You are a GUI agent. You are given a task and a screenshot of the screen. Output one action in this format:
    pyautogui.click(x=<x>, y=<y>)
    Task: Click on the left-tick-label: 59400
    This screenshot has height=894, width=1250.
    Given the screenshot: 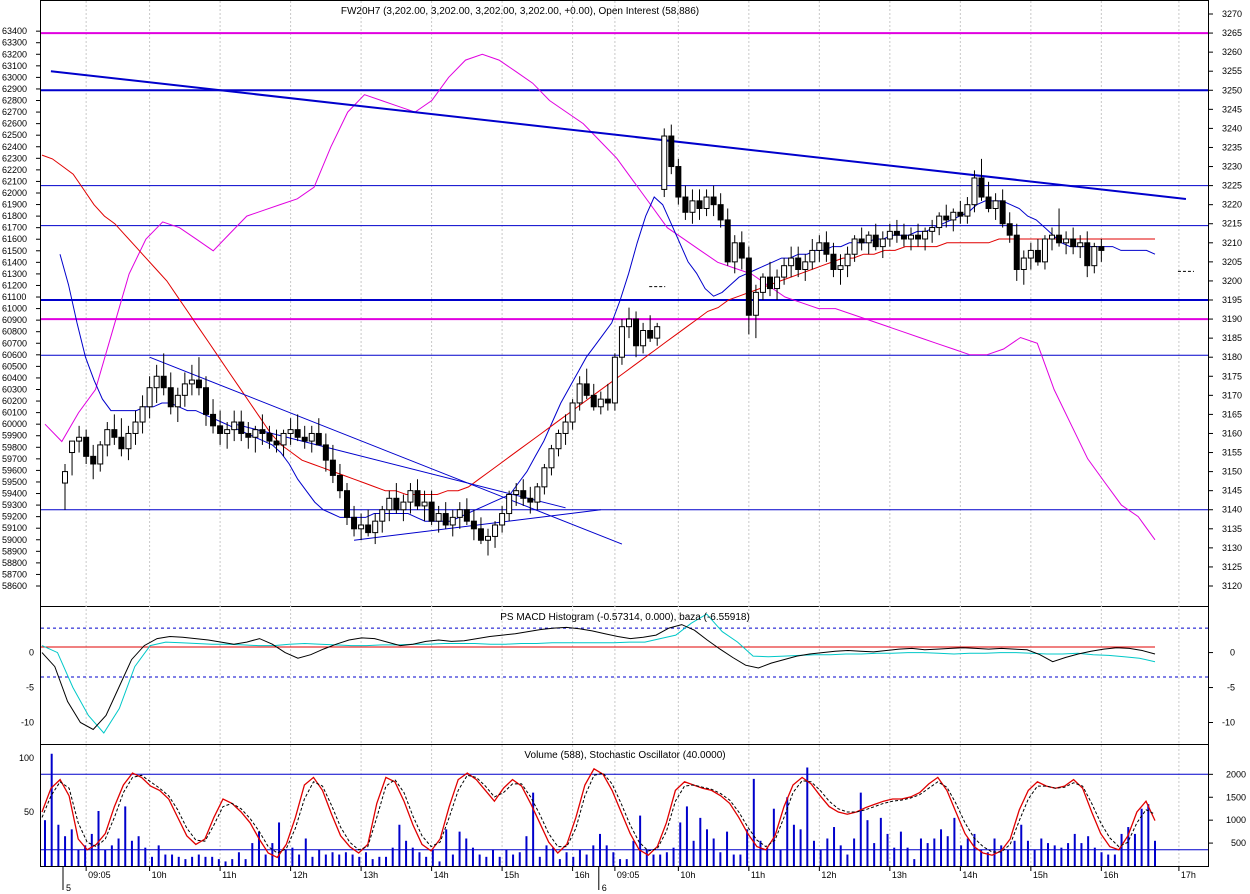 What is the action you would take?
    pyautogui.click(x=14, y=494)
    